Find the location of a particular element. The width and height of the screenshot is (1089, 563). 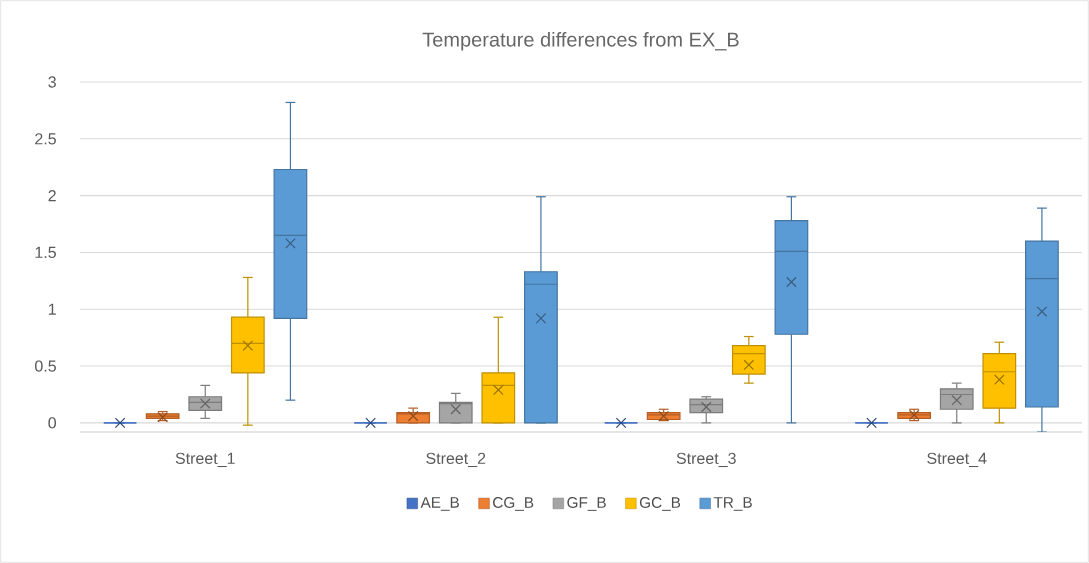

legend-label: GC_B is located at coordinates (660, 504).